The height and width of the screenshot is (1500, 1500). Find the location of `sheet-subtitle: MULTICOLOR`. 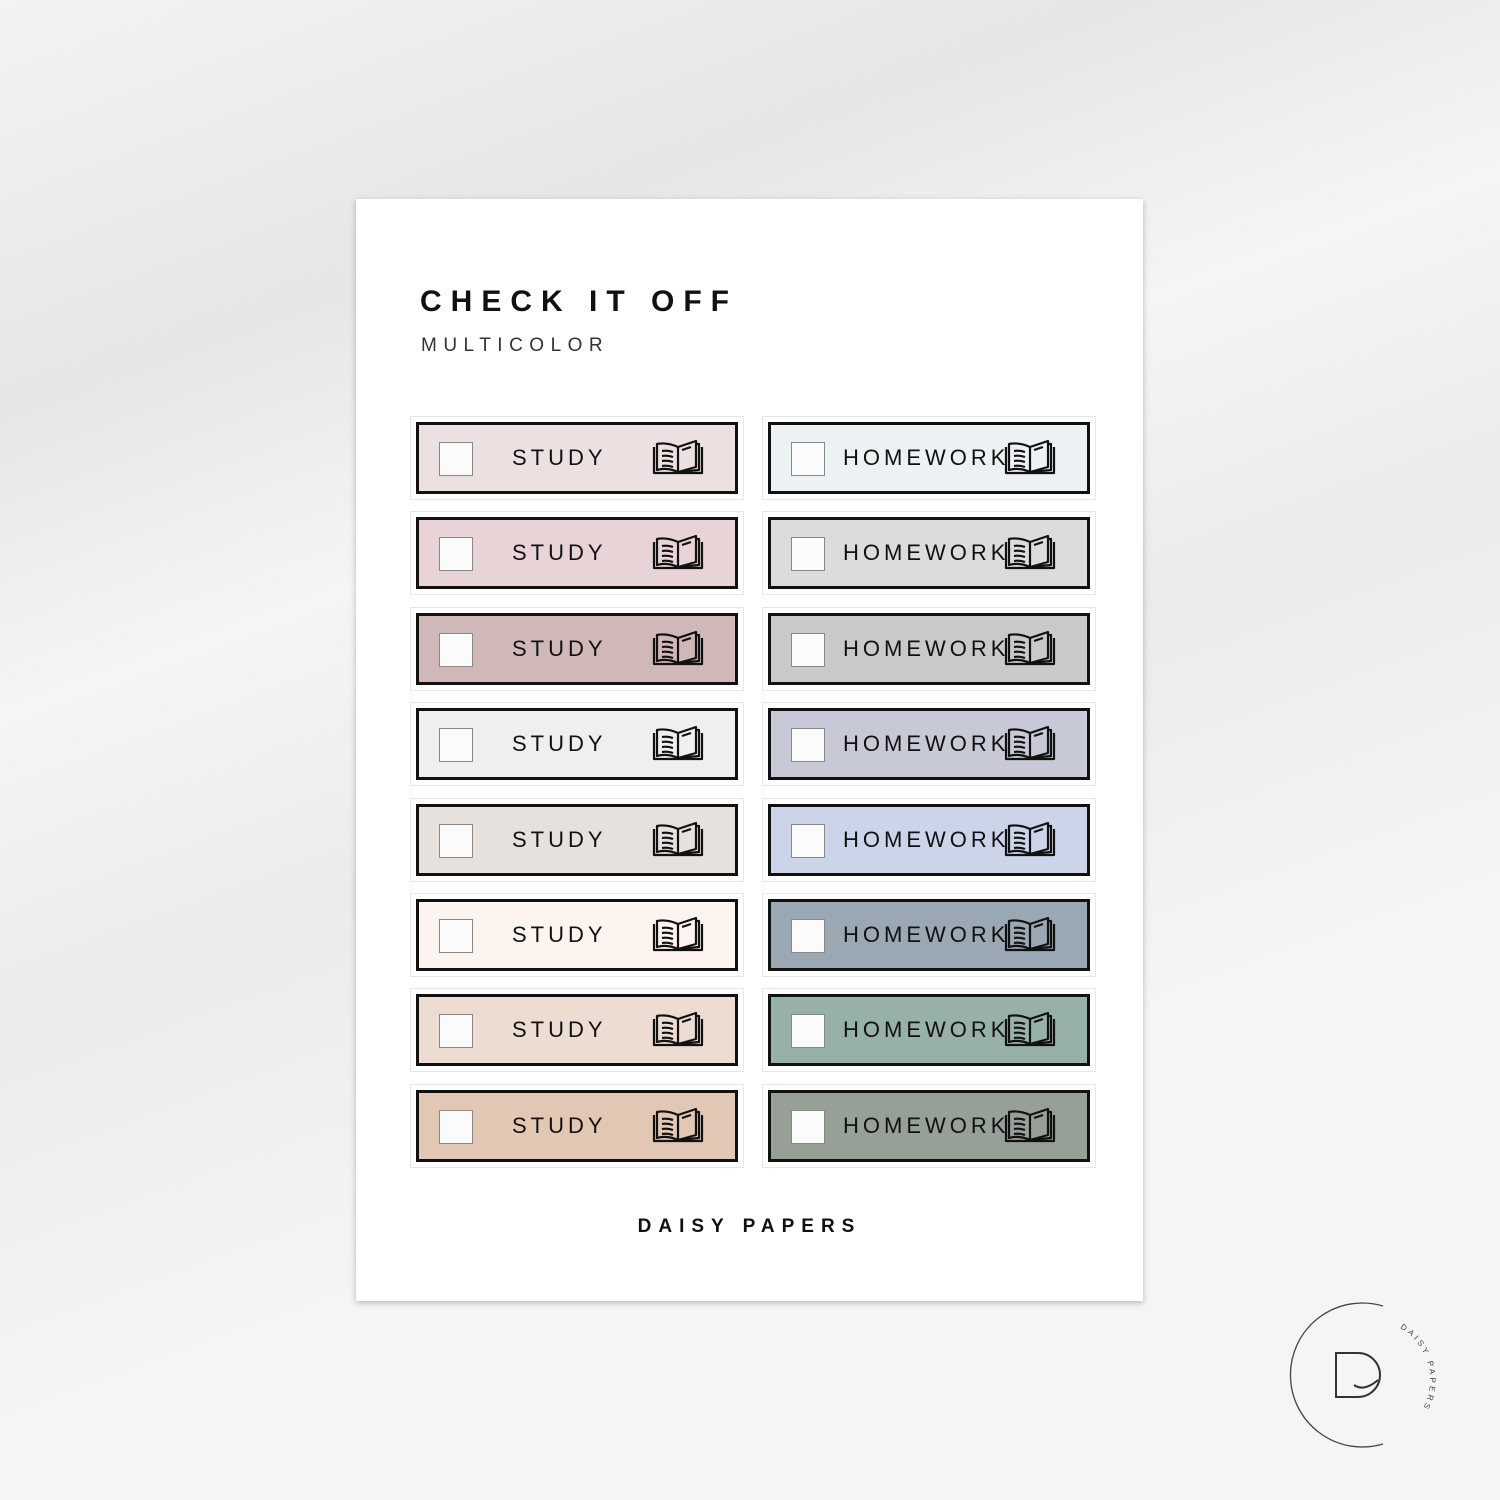

sheet-subtitle: MULTICOLOR is located at coordinates (515, 345).